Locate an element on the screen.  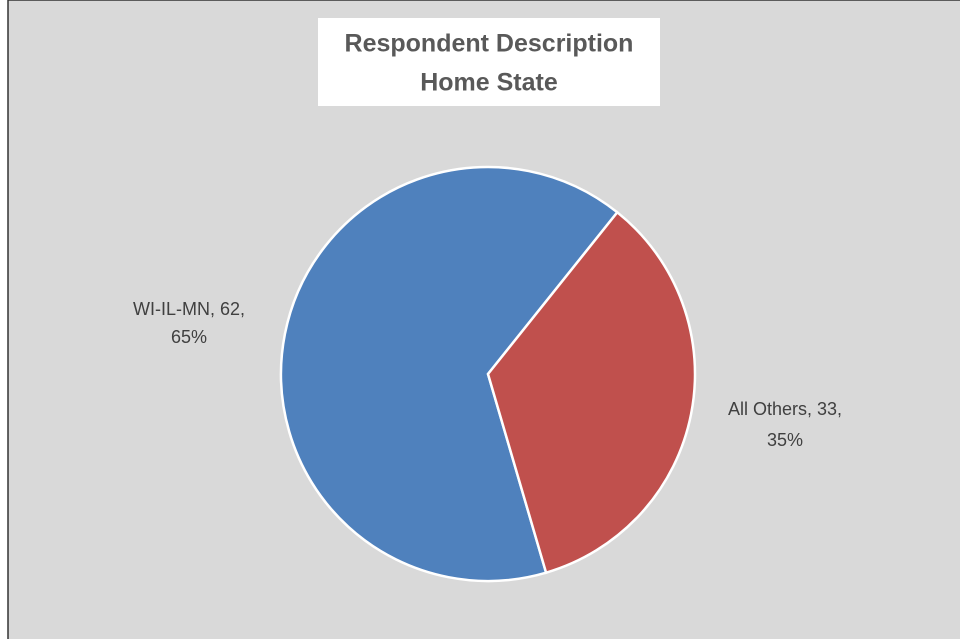
pie-slice is located at coordinates (591, 392).